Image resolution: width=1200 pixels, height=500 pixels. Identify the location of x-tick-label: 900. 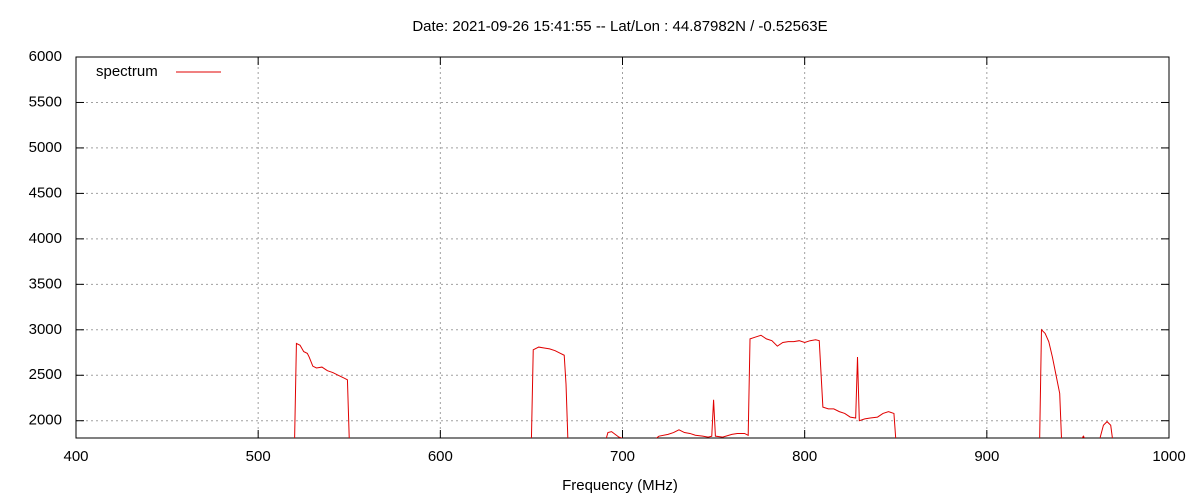
(986, 456).